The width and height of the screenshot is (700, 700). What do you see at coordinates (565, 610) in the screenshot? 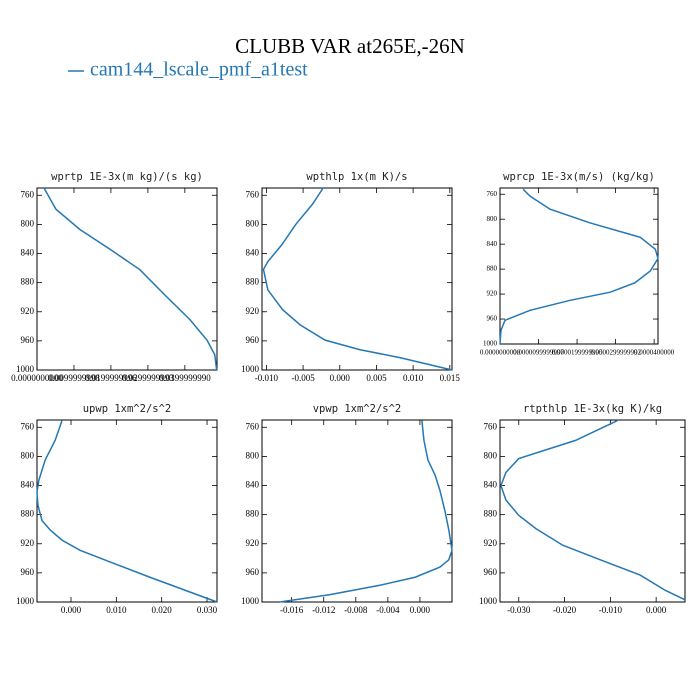
I see `x-tick-label: -0.020` at bounding box center [565, 610].